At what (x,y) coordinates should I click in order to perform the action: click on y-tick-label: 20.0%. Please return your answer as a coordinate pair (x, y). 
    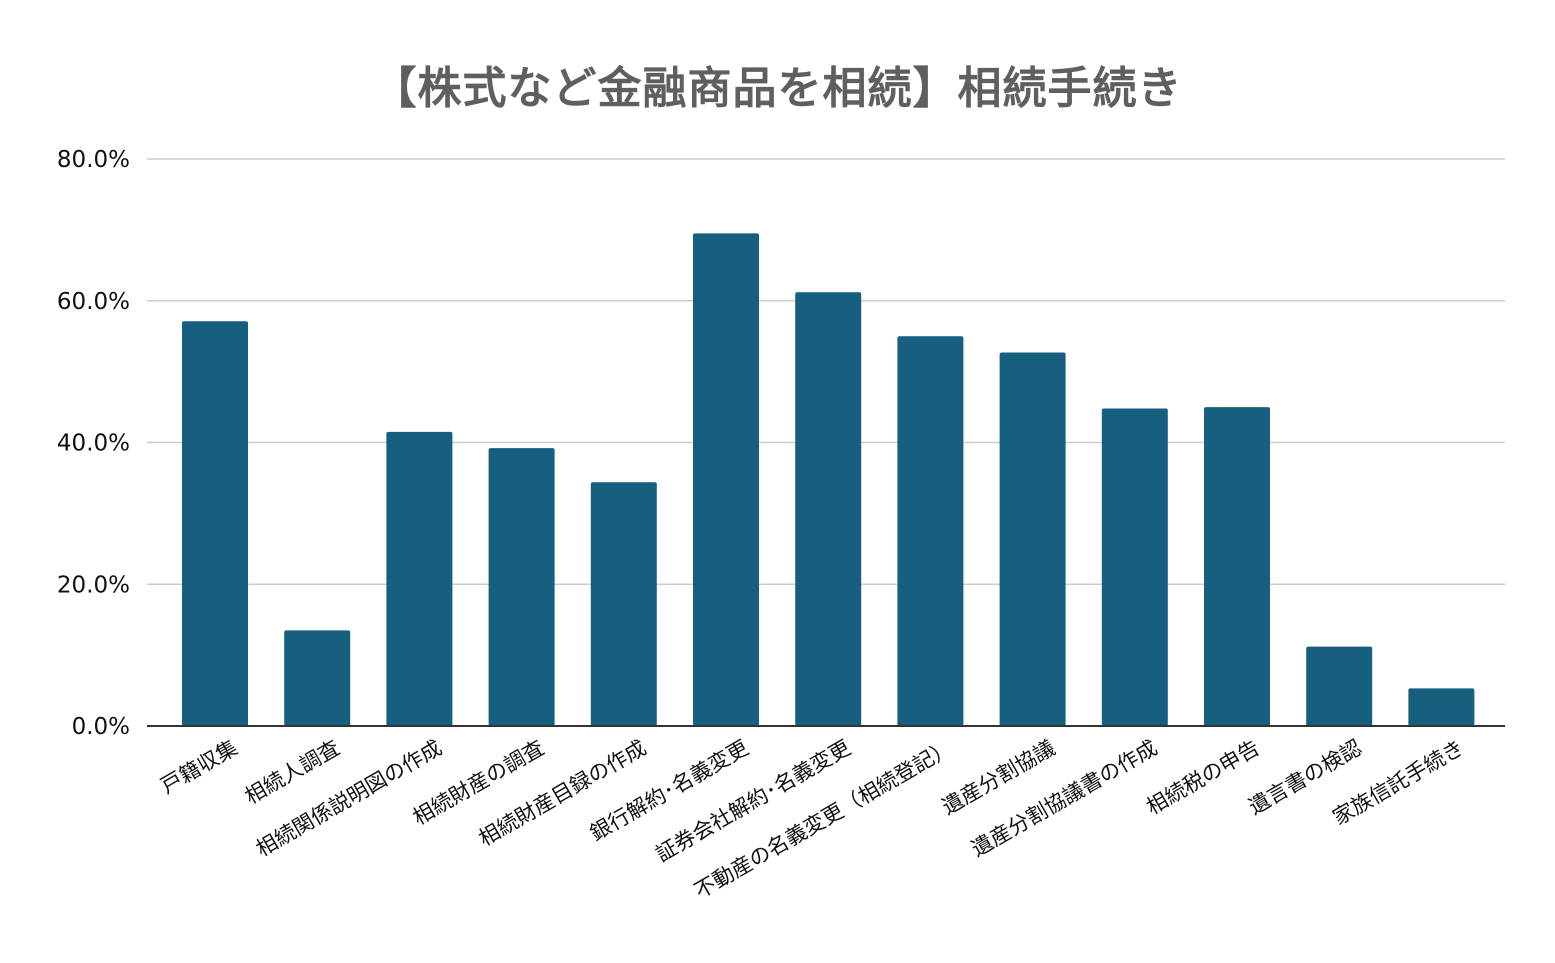
    Looking at the image, I should click on (93, 585).